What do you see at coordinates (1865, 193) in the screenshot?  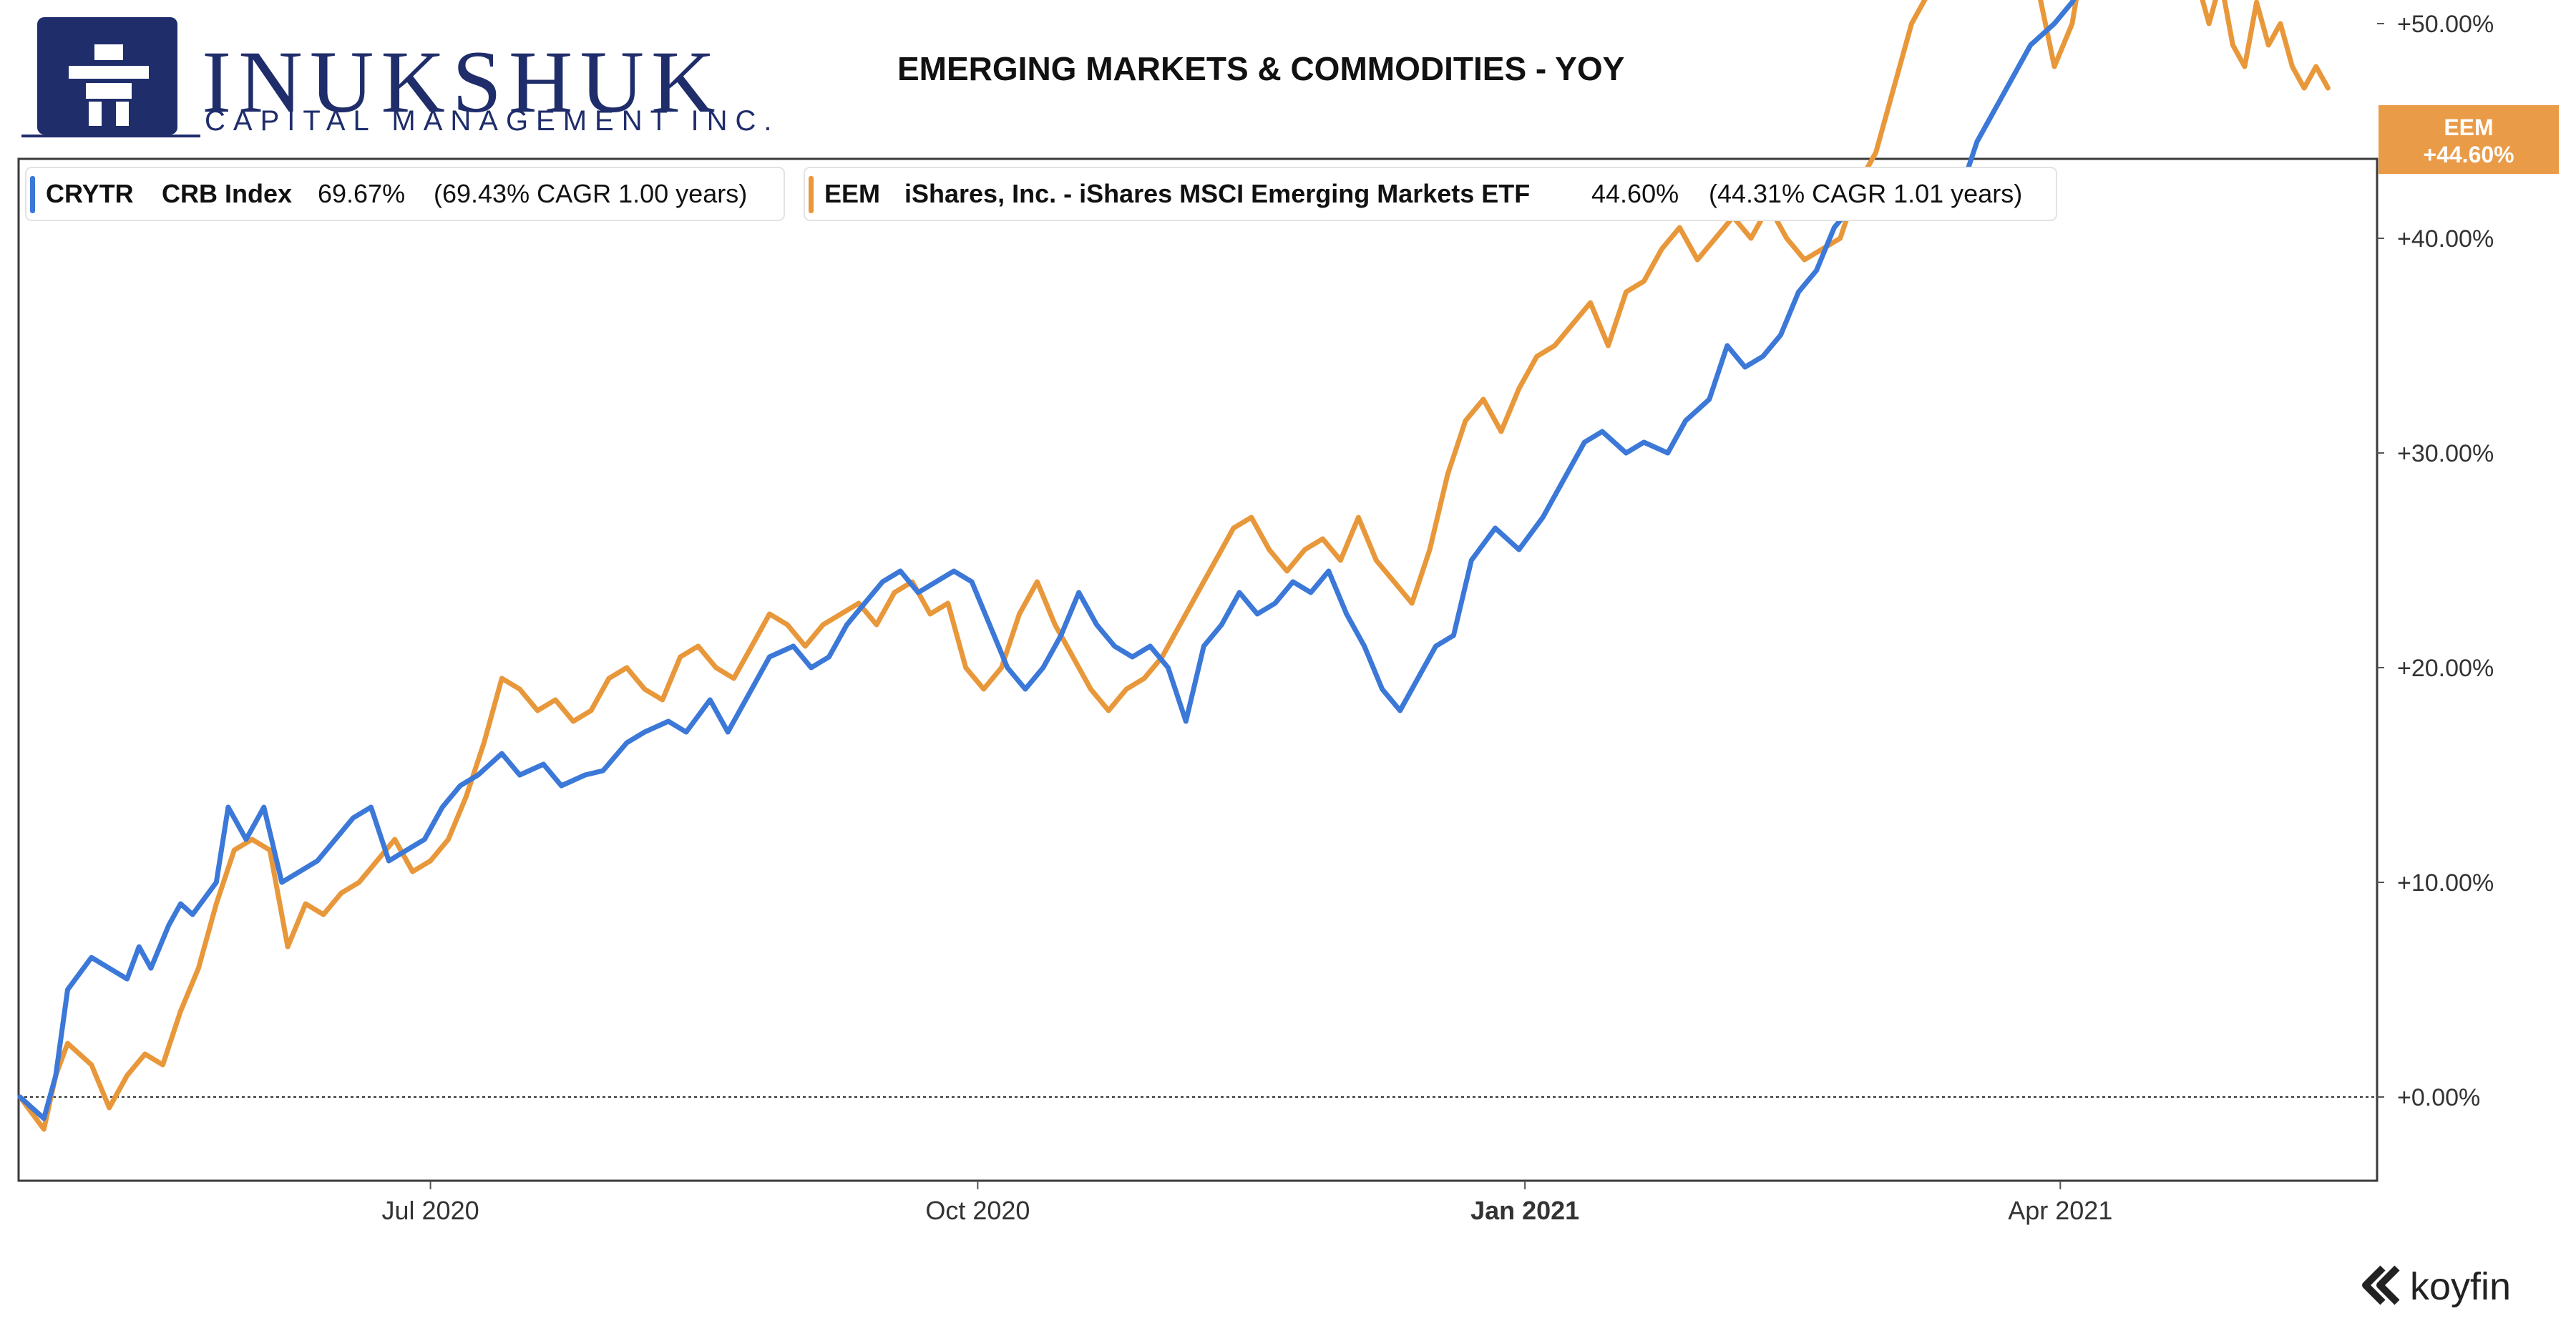 I see `legend-cagr: (44.31% CAGR 1.01 years)` at bounding box center [1865, 193].